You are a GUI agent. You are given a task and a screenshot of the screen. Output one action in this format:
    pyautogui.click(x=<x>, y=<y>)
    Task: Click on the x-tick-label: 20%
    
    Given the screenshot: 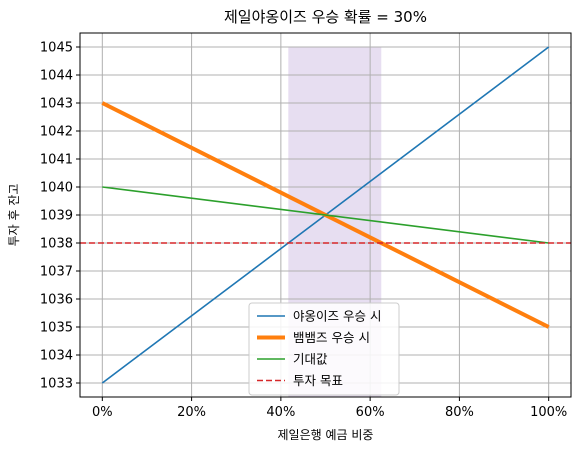 What is the action you would take?
    pyautogui.click(x=191, y=412)
    